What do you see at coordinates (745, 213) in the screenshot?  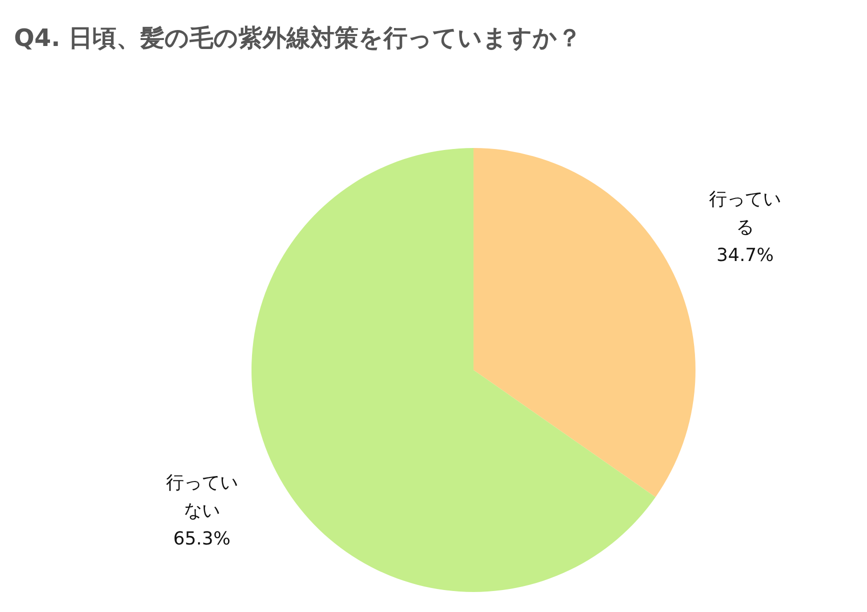 I see `slice-label: 行っている` at bounding box center [745, 213].